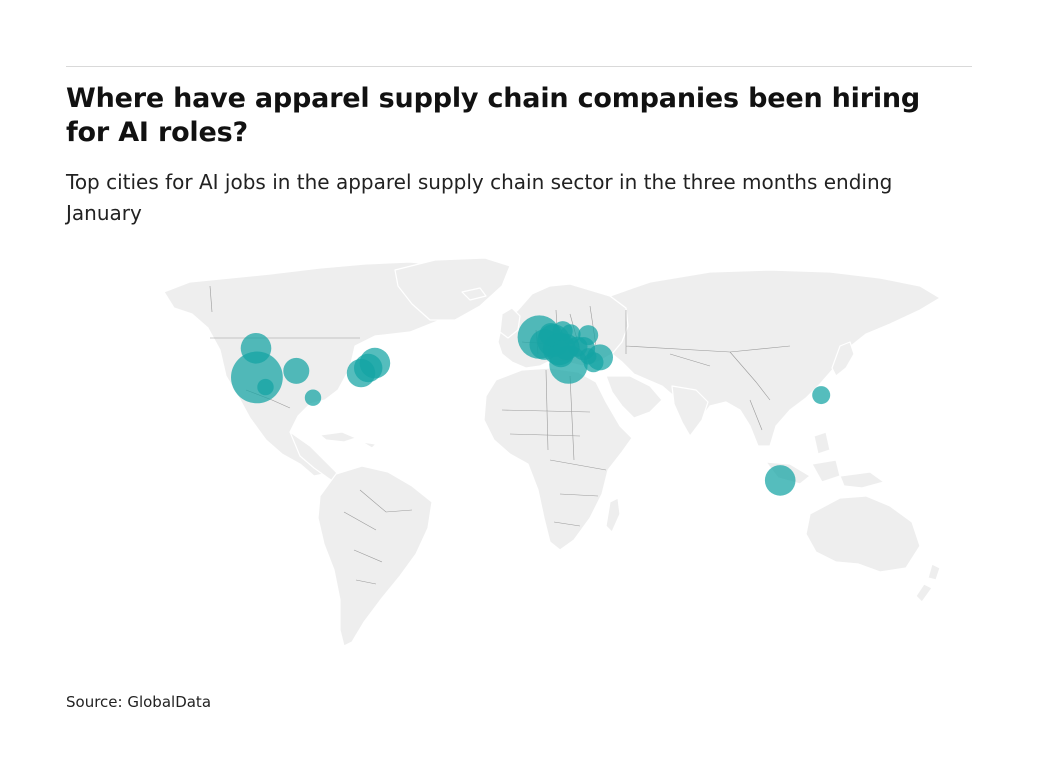 The image size is (1038, 778). What do you see at coordinates (690, 411) in the screenshot?
I see `land-india` at bounding box center [690, 411].